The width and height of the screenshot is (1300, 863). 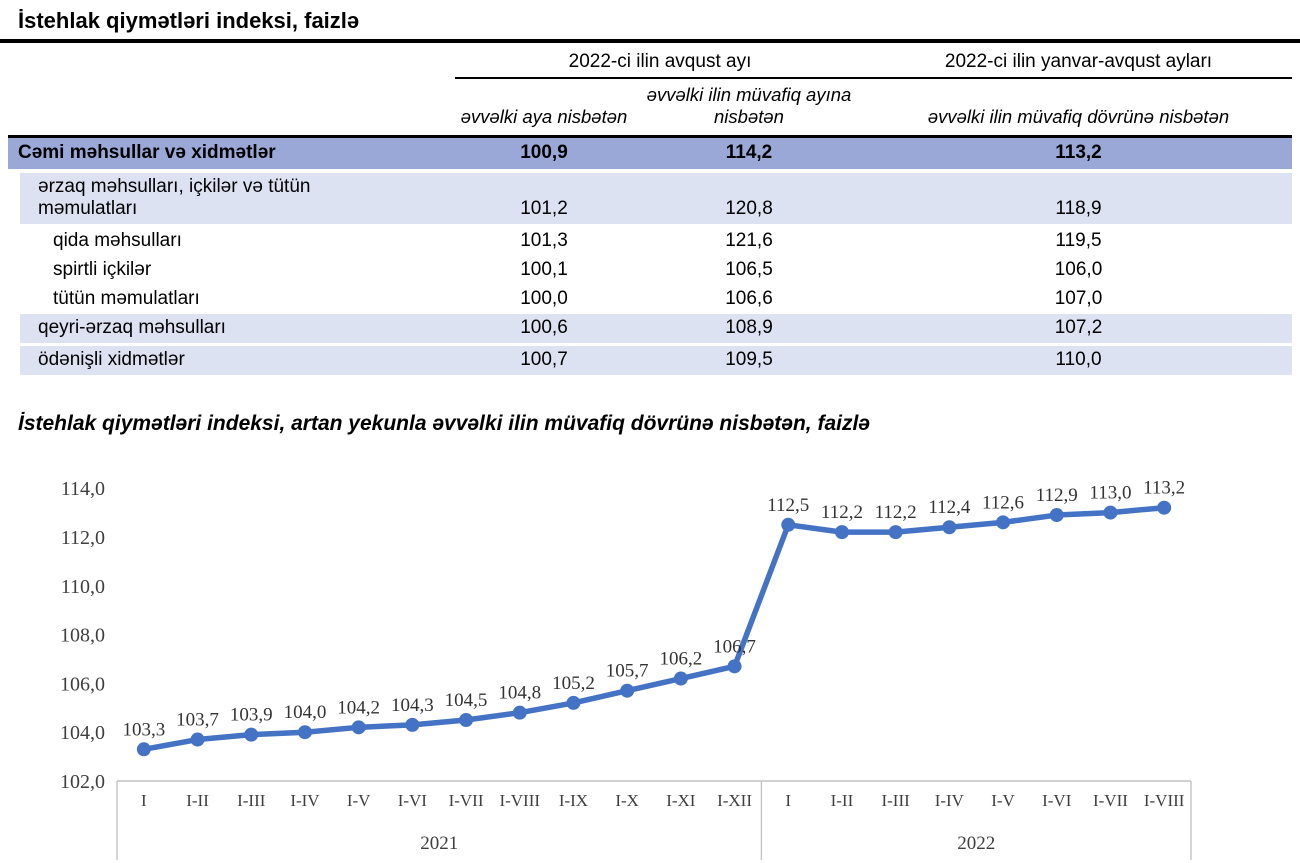 I want to click on table-row-nonfood: qeyri-ərzaq məhsulları 100,6 108,9 107,2, so click(x=650, y=329).